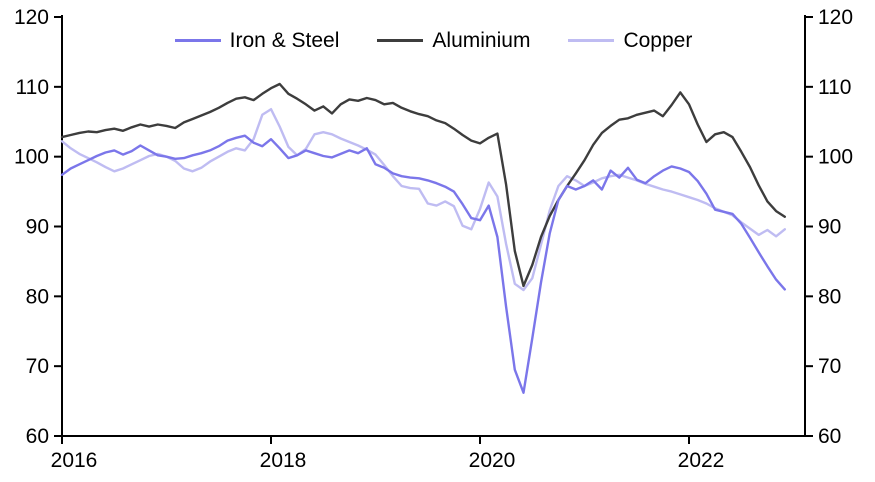  I want to click on y-axis-tick-label-right: 60, so click(829, 436).